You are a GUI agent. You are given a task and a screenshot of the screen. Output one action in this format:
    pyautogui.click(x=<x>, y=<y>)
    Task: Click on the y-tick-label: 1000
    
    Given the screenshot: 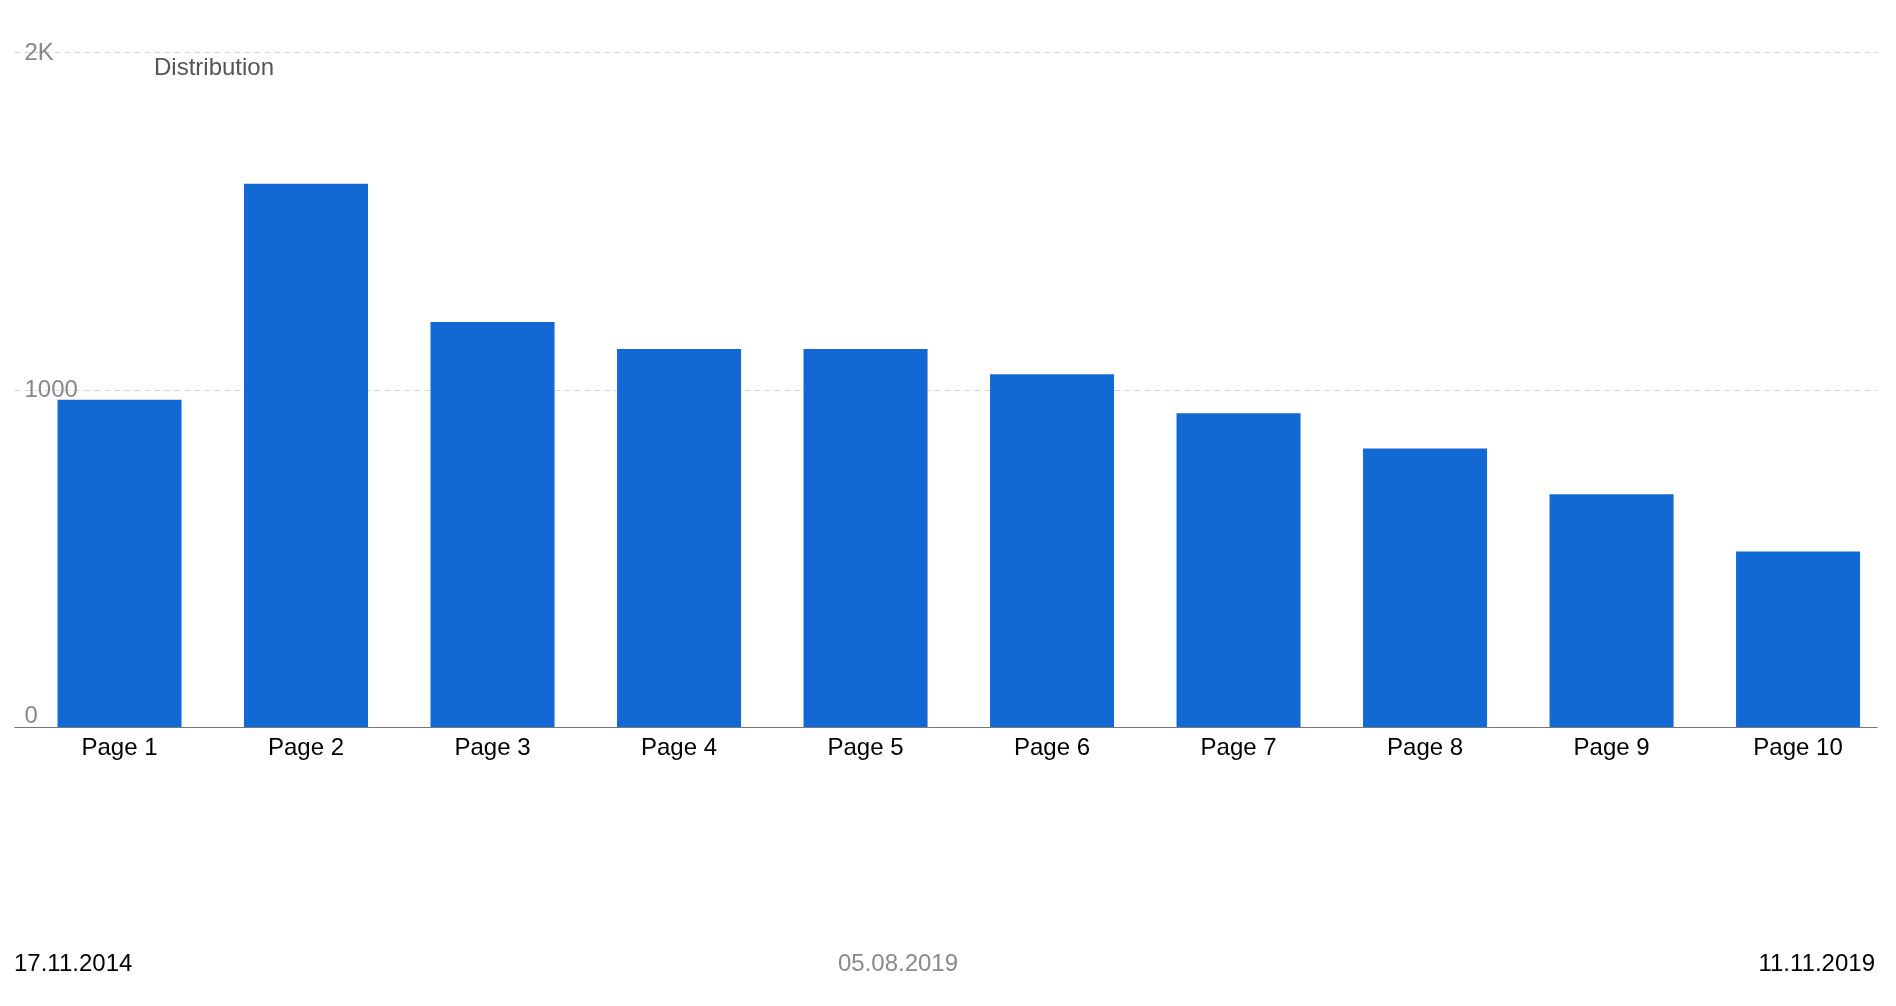 What is the action you would take?
    pyautogui.click(x=51, y=388)
    